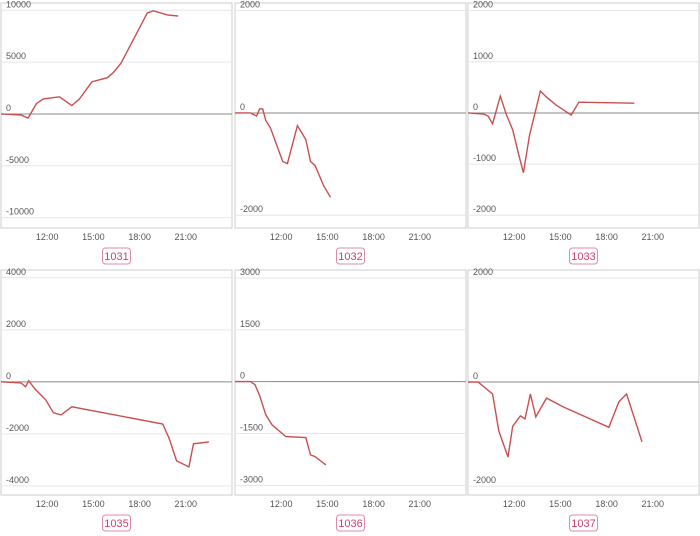 Image resolution: width=700 pixels, height=536 pixels. I want to click on y-tick-label: 1000, so click(483, 56).